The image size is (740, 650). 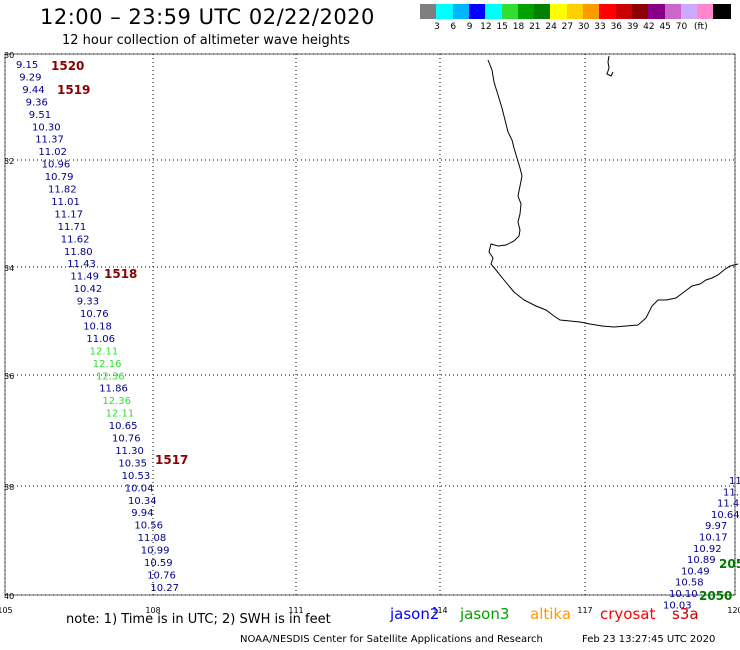 I want to click on wave-height-value: 11.80, so click(x=78, y=252).